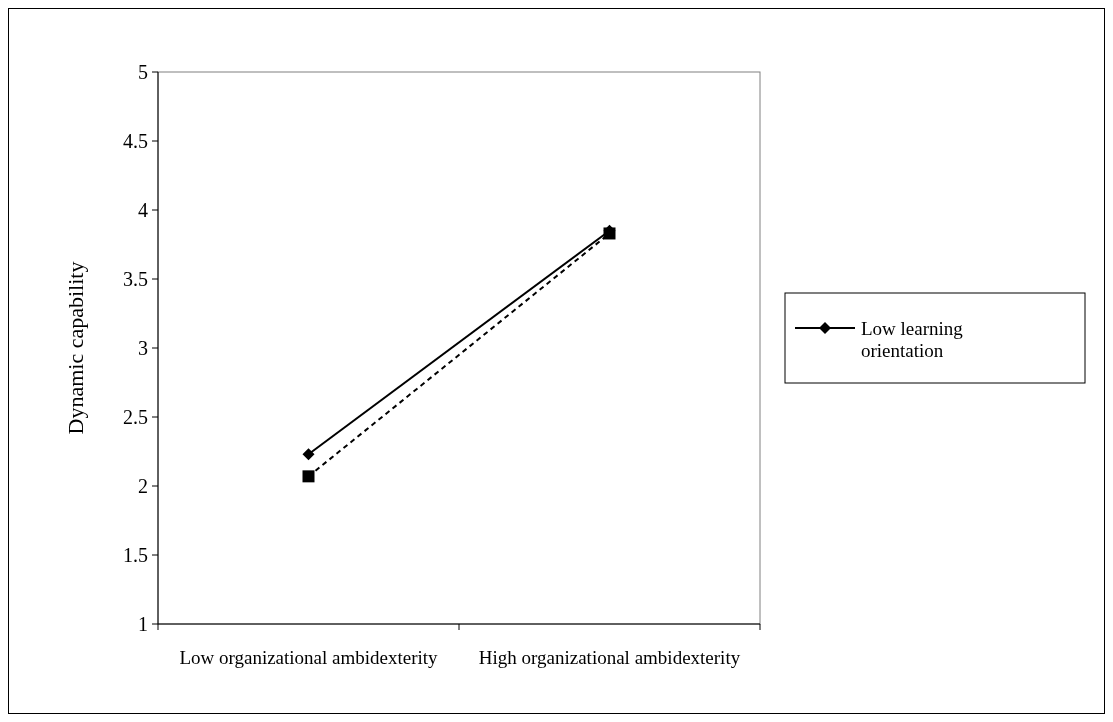  I want to click on y-axis-title: Dynamic capability, so click(75, 348).